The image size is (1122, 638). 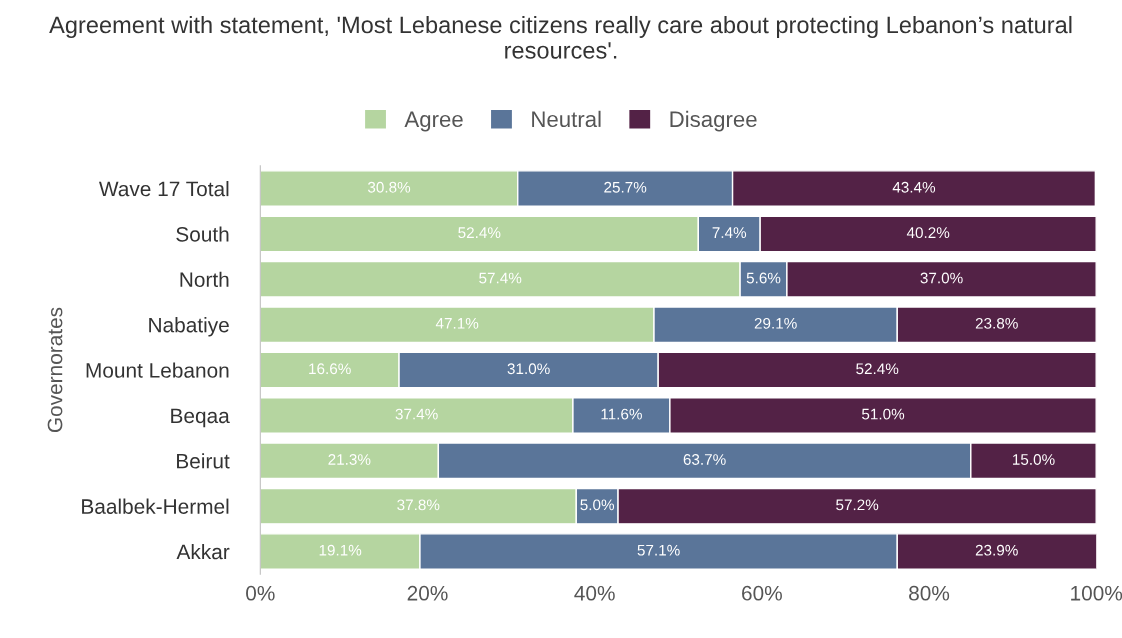 What do you see at coordinates (621, 414) in the screenshot?
I see `data-label: 11.6%` at bounding box center [621, 414].